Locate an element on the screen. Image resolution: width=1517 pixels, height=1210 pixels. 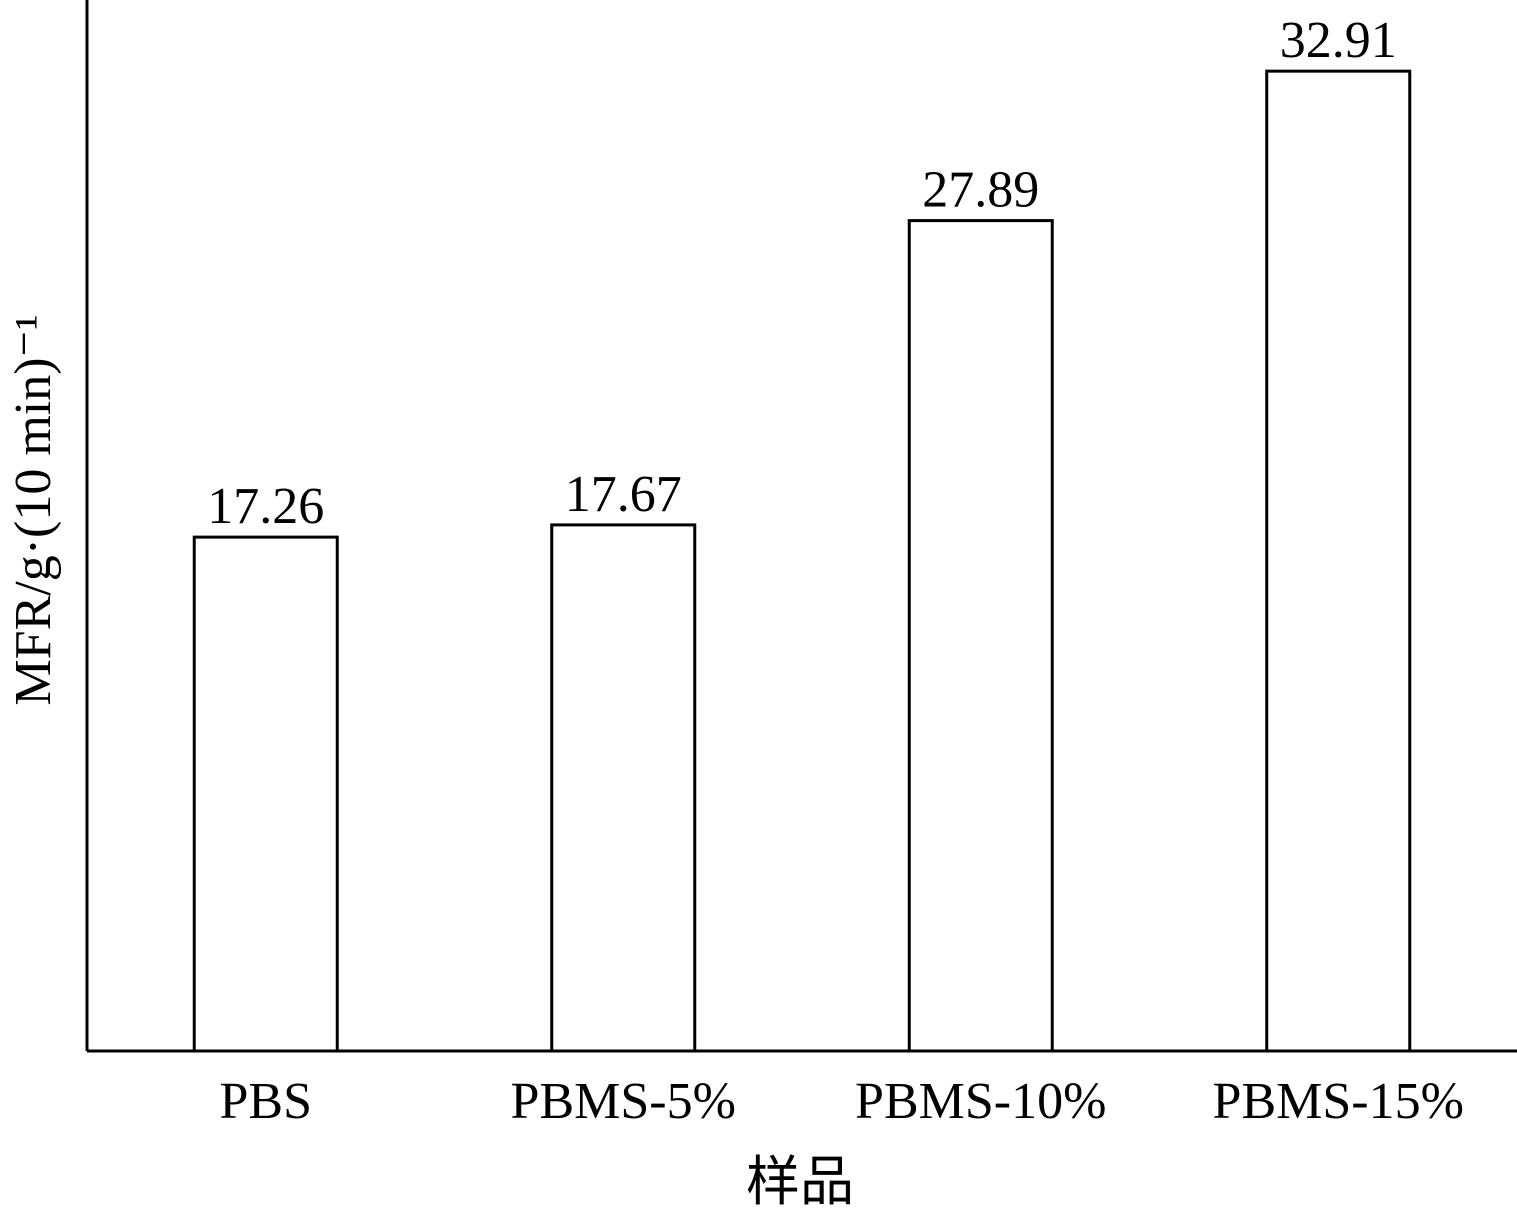
x-axis-label: 样品 is located at coordinates (800, 1181).